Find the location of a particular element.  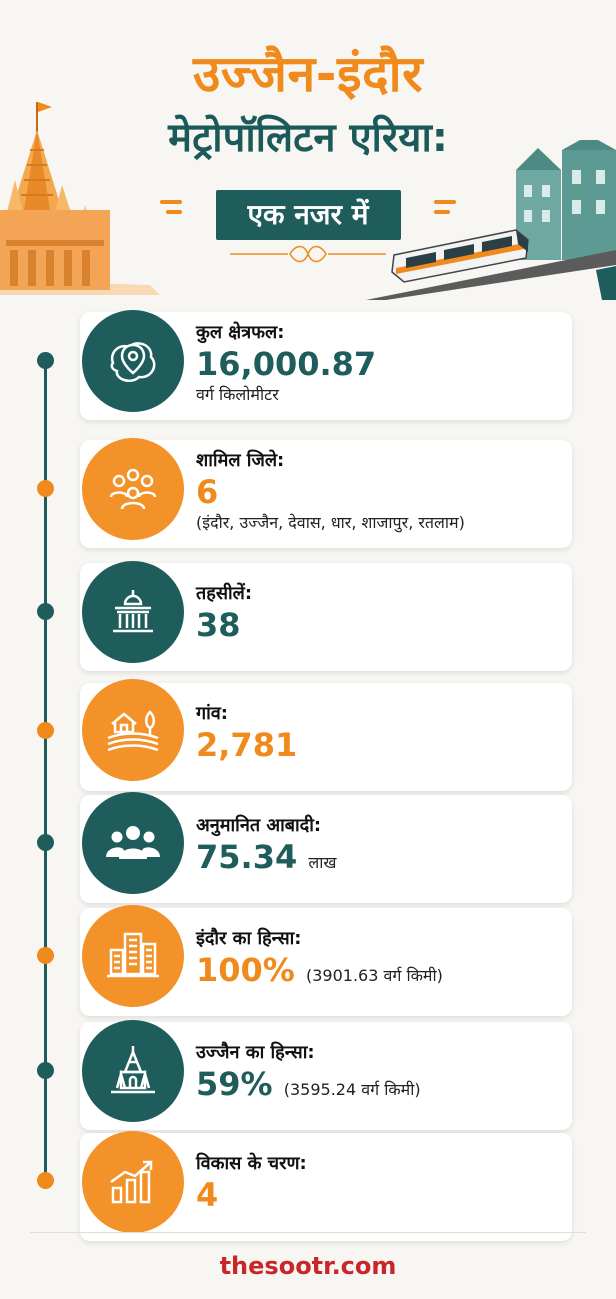

stat-value: 100% is located at coordinates (245, 970).